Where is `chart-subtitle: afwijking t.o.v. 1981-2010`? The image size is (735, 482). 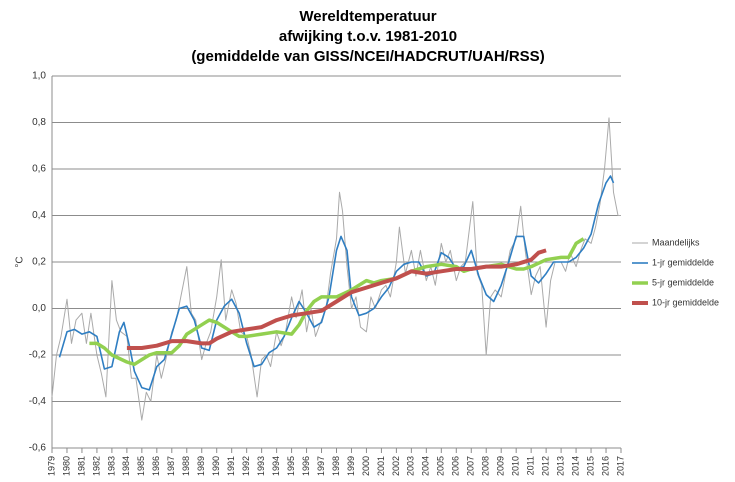
chart-subtitle: afwijking t.o.v. 1981-2010 is located at coordinates (368, 36).